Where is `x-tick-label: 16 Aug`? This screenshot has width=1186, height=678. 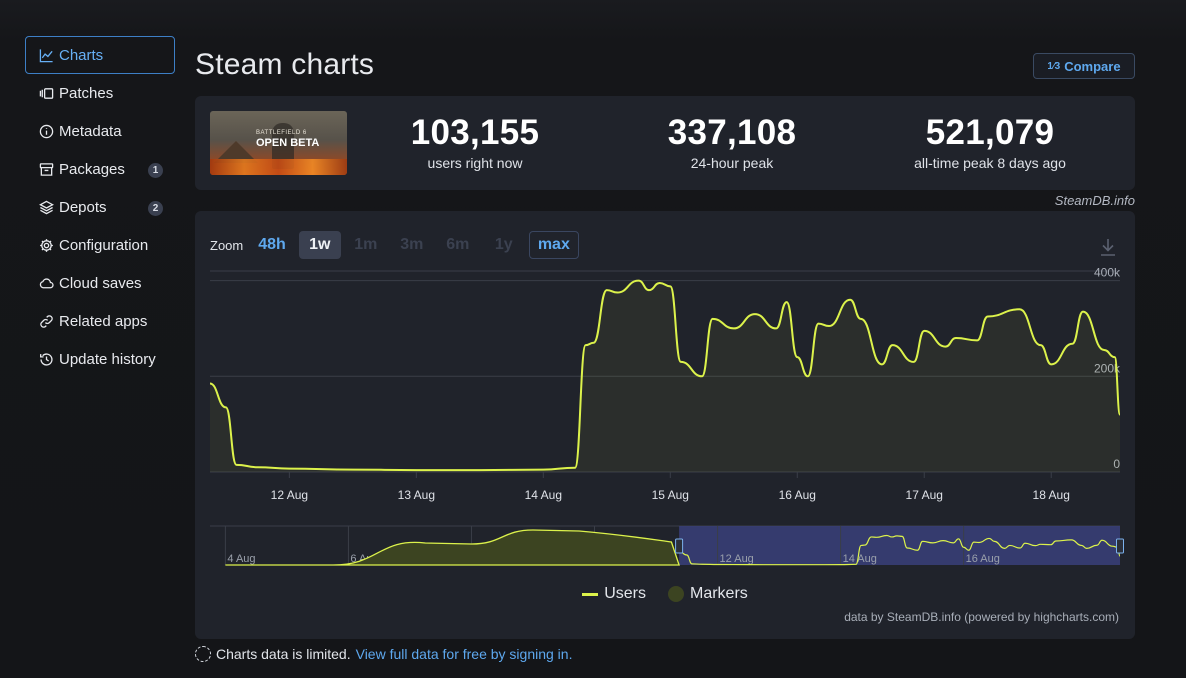
x-tick-label: 16 Aug is located at coordinates (797, 495).